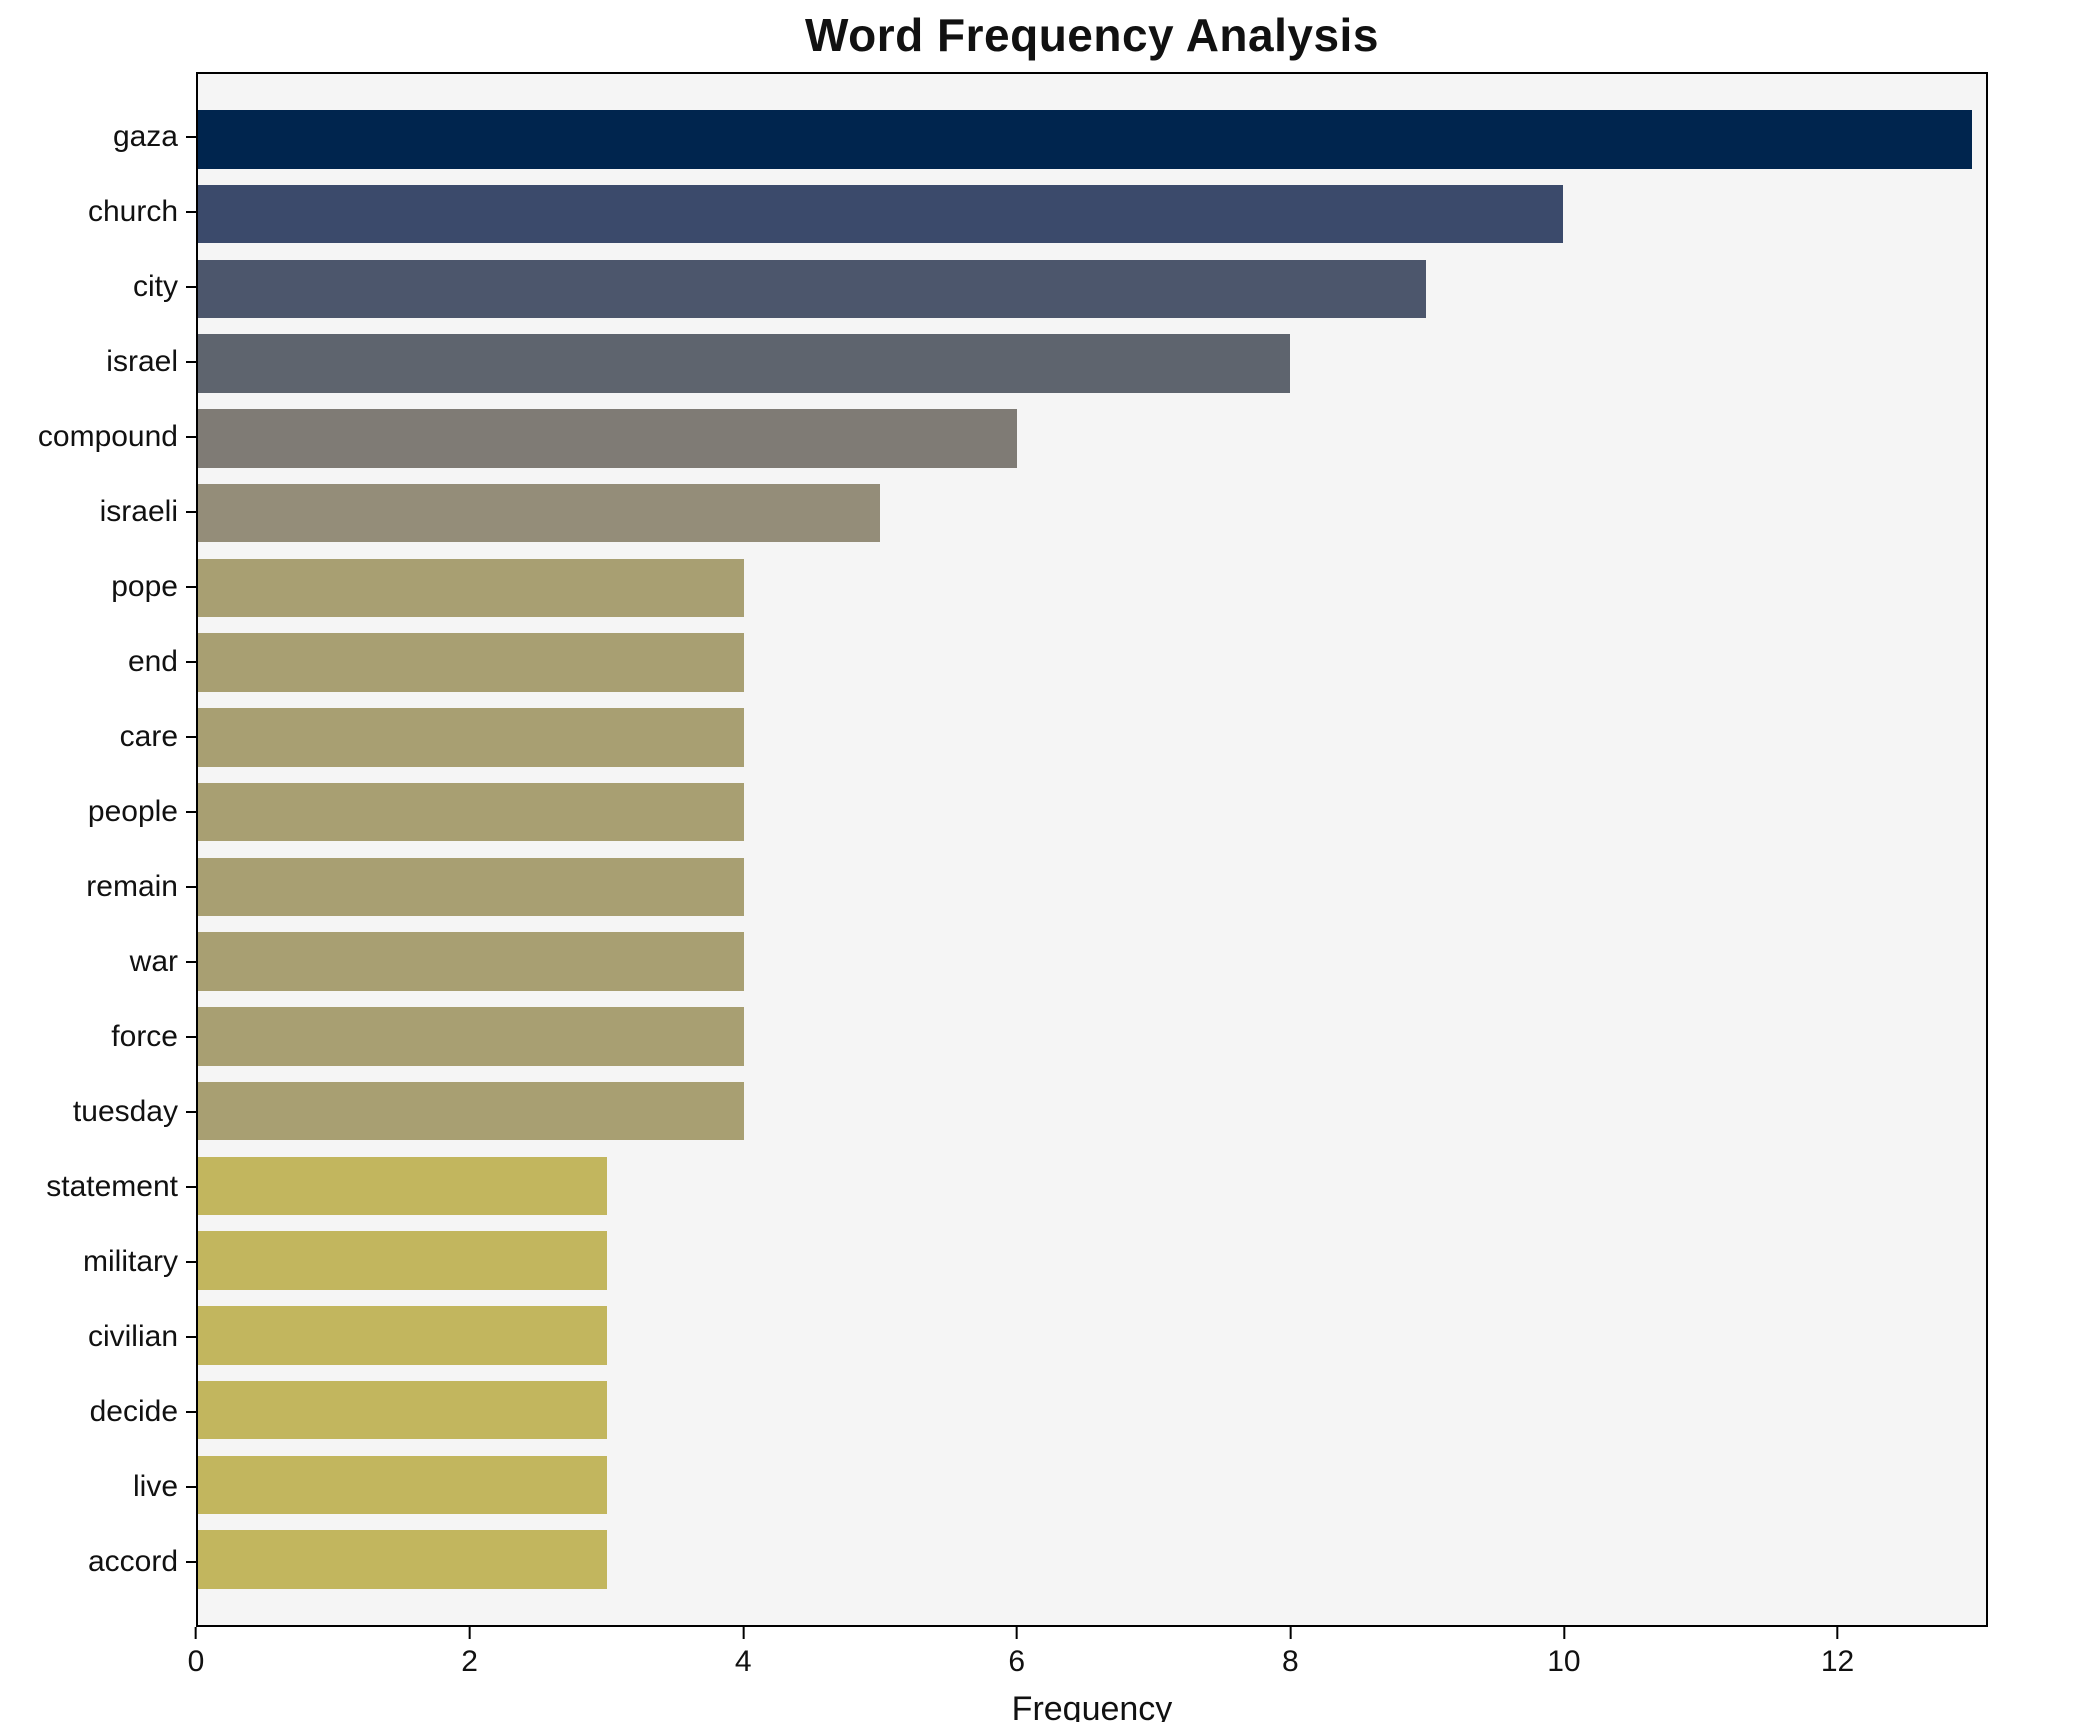  What do you see at coordinates (132, 1561) in the screenshot?
I see `y-tick-label: accord` at bounding box center [132, 1561].